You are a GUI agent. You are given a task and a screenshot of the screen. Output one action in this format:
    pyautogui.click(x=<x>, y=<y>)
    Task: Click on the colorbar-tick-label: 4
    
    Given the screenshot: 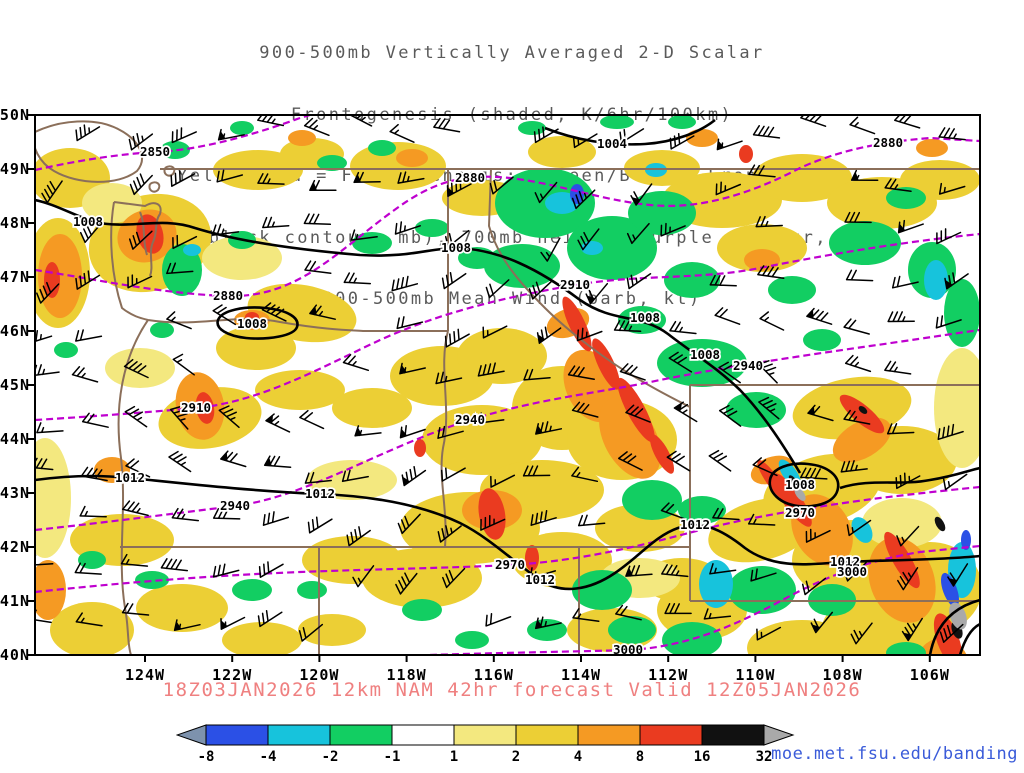 What is the action you would take?
    pyautogui.click(x=578, y=757)
    